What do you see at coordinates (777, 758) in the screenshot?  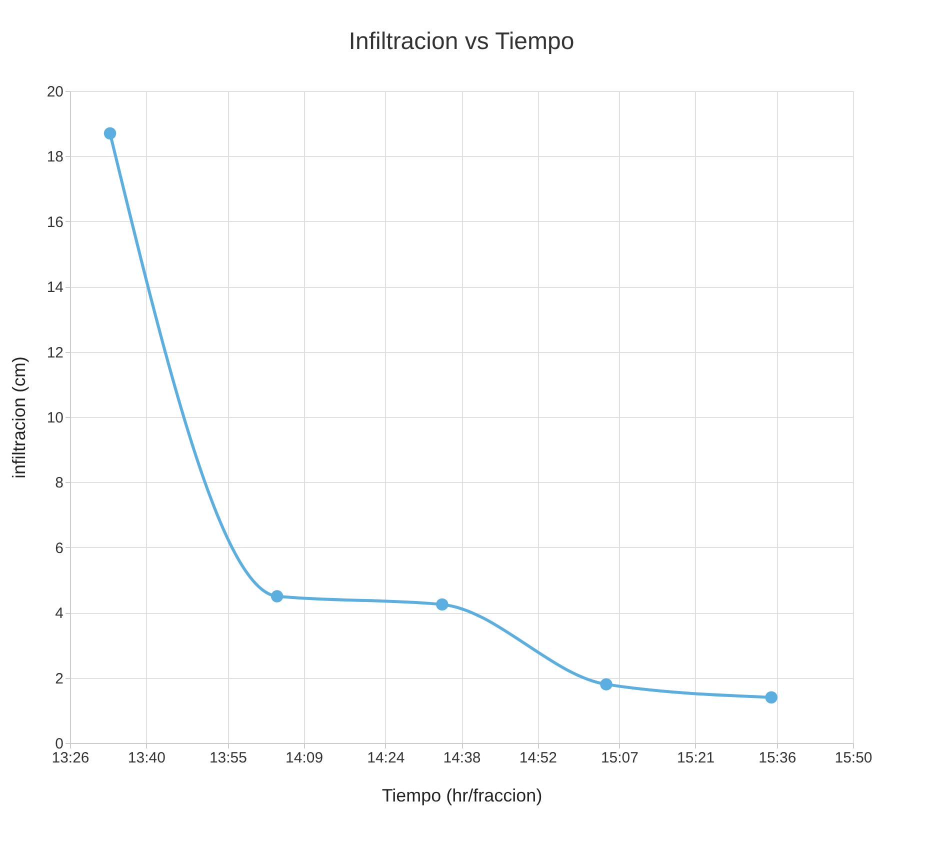 I see `x-tick-label: 15:36` at bounding box center [777, 758].